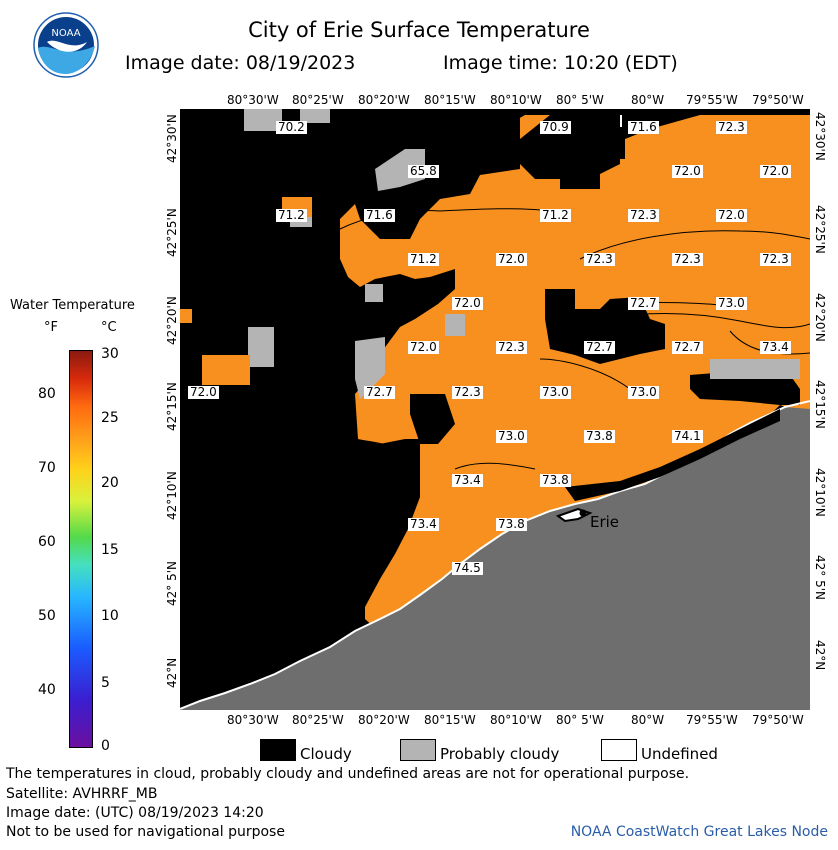 The height and width of the screenshot is (850, 838). Describe the element at coordinates (687, 436) in the screenshot. I see `temp-label: 74.1` at that location.